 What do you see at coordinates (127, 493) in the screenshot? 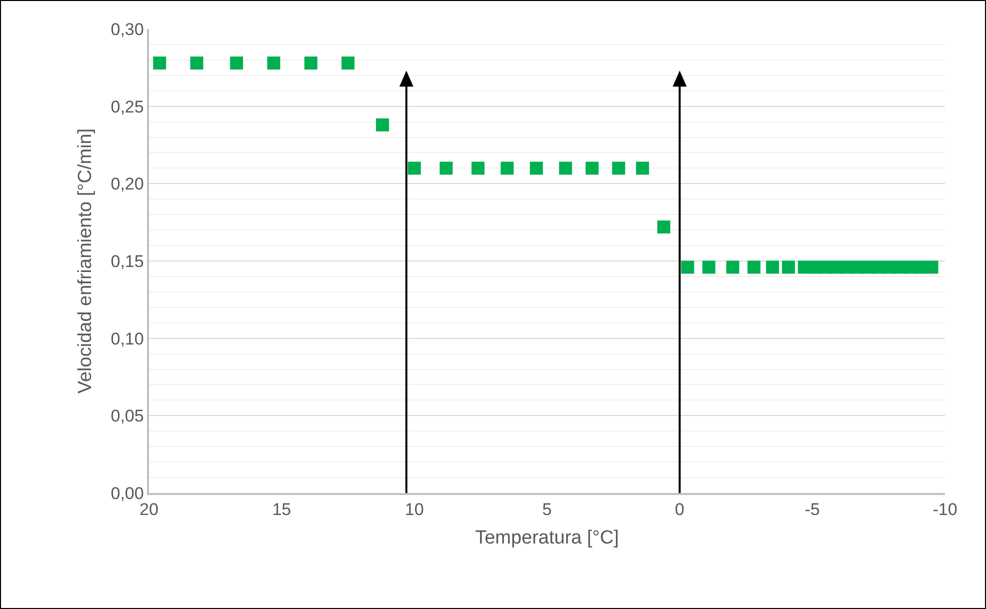
I see `y-tick-label: 0,00` at bounding box center [127, 493].